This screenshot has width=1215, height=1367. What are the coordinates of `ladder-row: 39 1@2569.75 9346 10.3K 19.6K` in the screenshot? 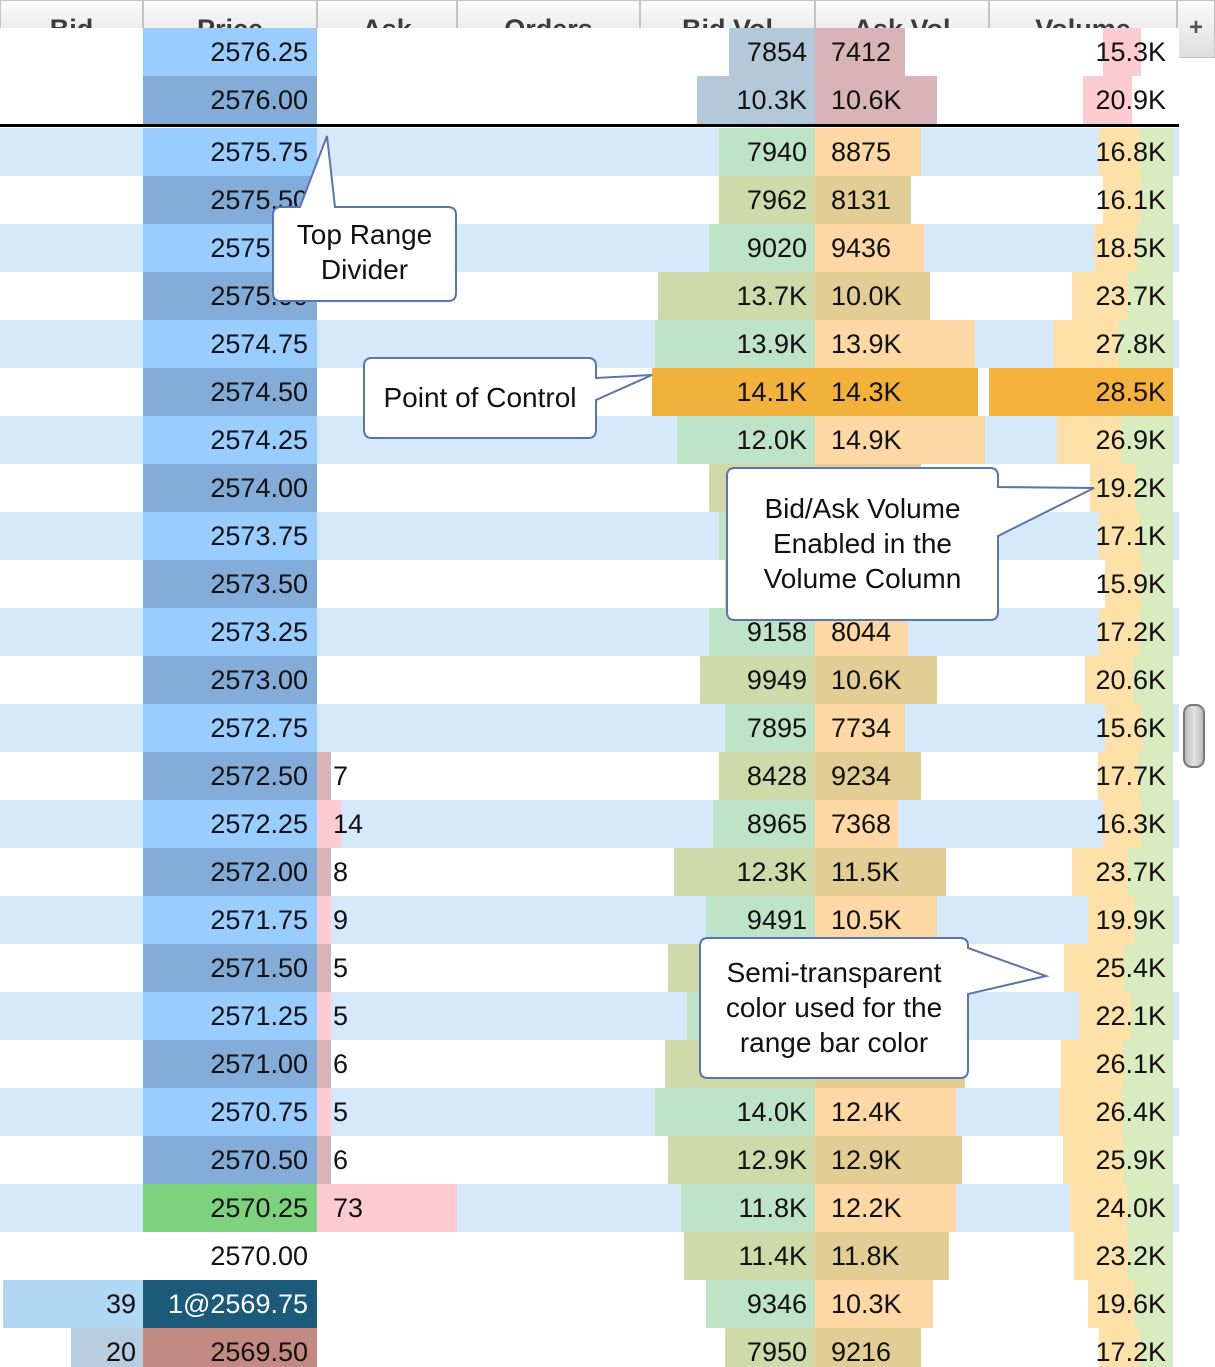 It's located at (589, 1304).